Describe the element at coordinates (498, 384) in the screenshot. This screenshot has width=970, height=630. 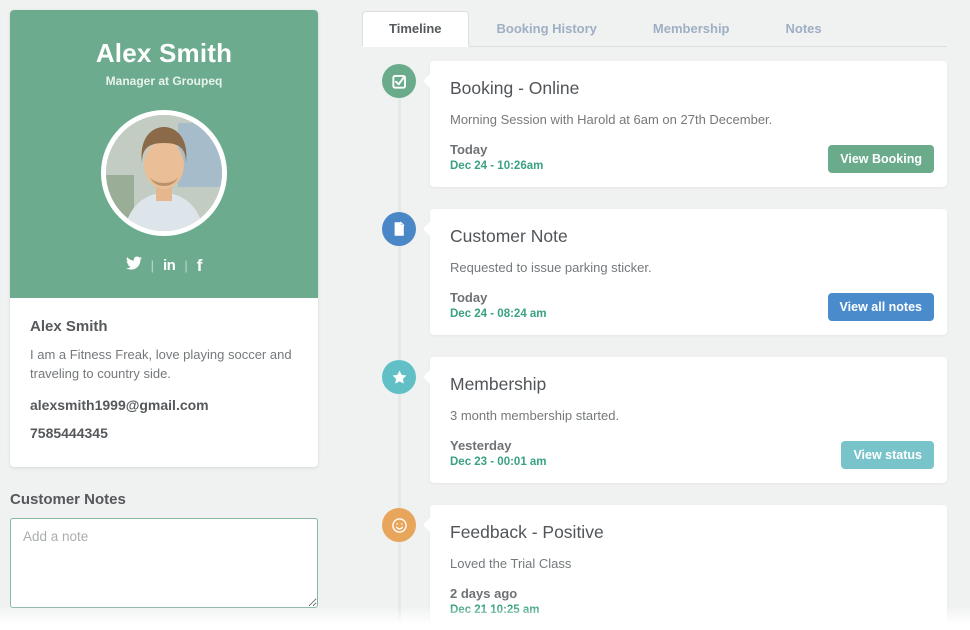
I see `entry-title: Membership` at that location.